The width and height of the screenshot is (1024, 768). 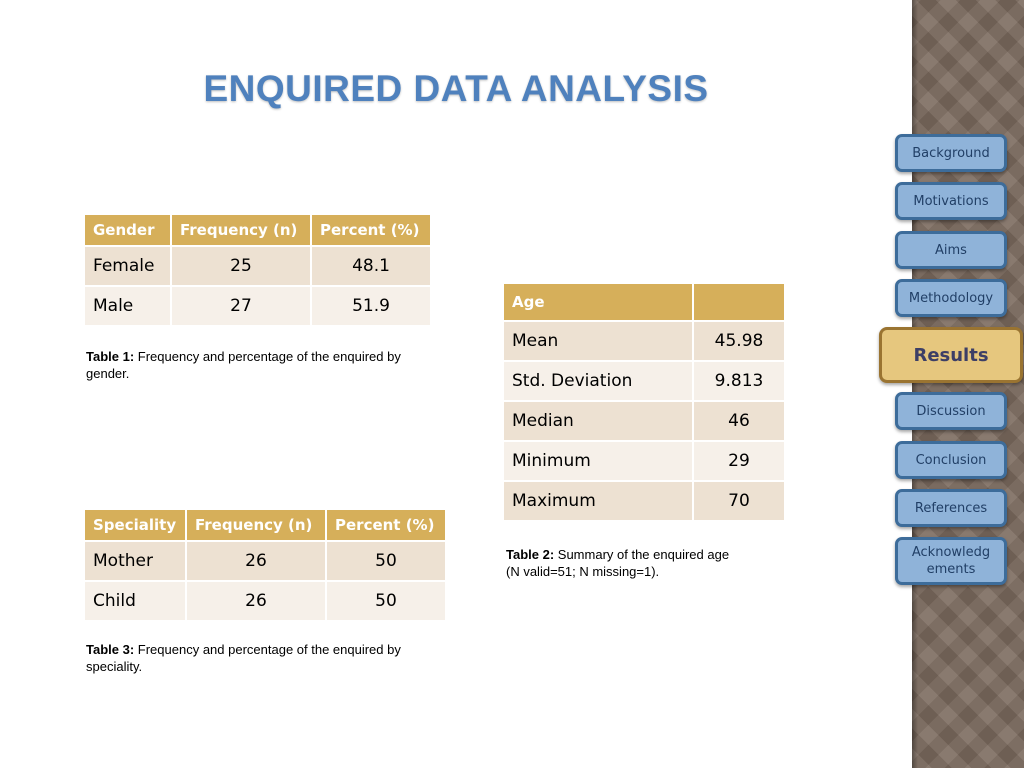 What do you see at coordinates (127, 266) in the screenshot?
I see `table-cell: Female` at bounding box center [127, 266].